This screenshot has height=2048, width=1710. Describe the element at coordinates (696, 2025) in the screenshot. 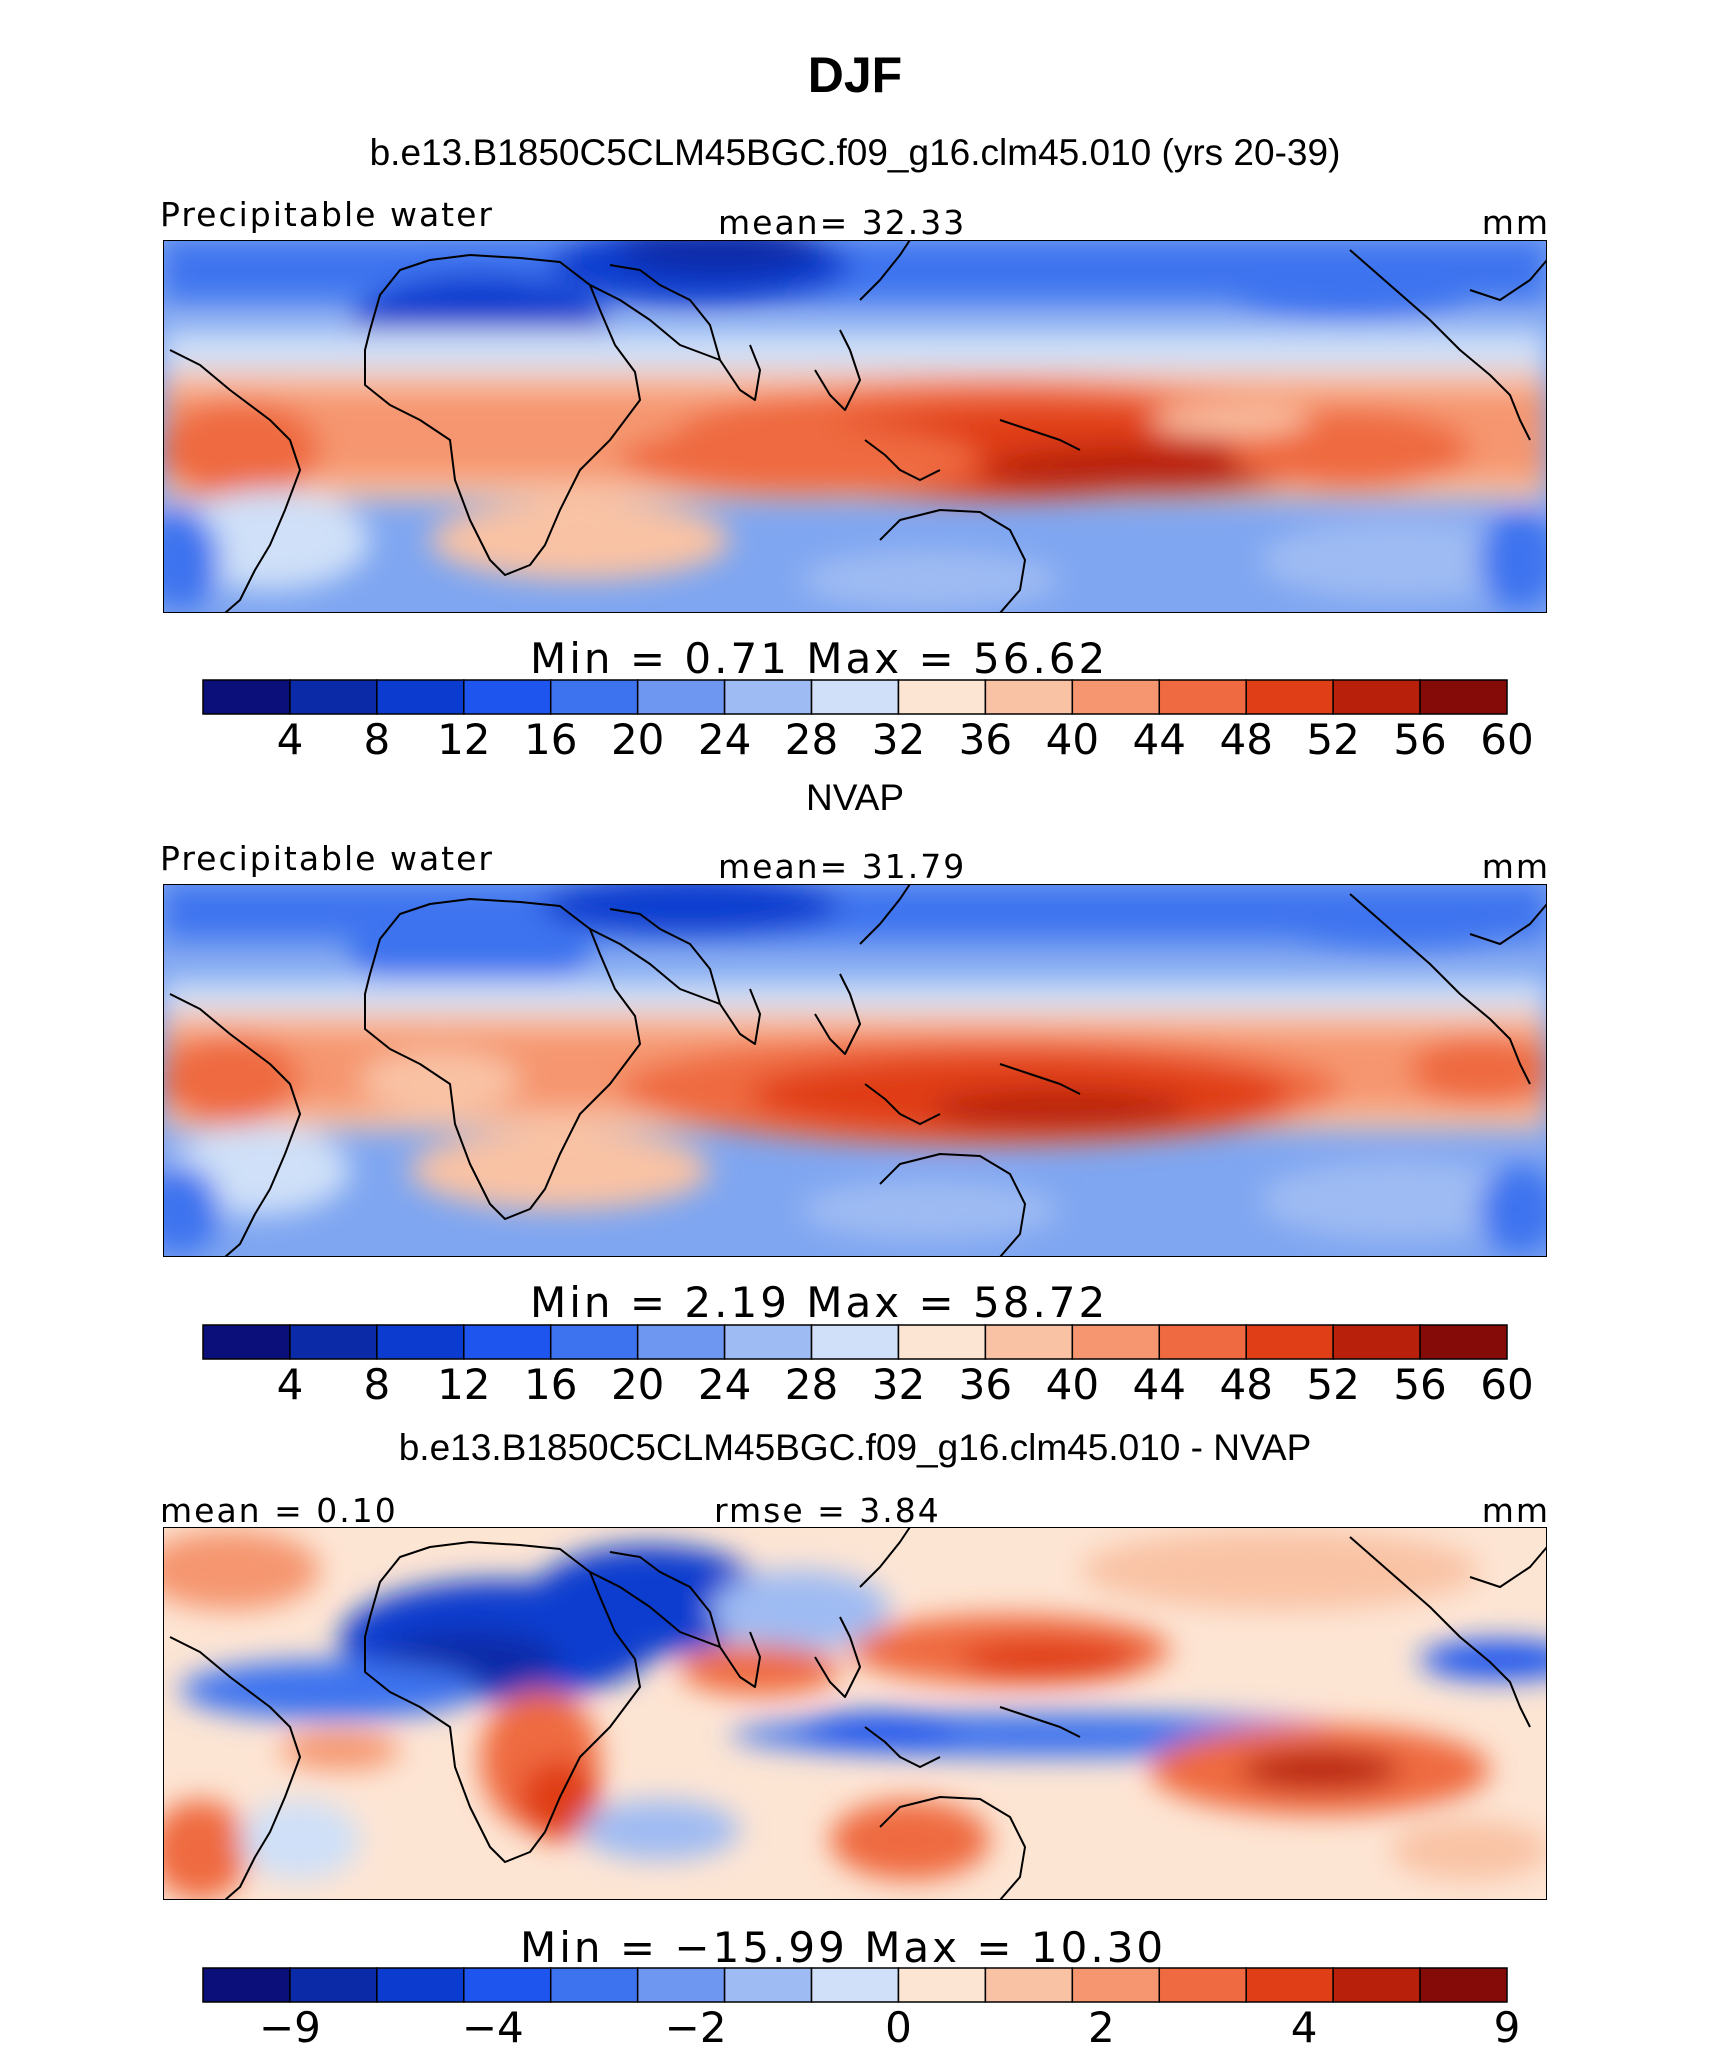

I see `colorbar-tick-label: −2` at that location.